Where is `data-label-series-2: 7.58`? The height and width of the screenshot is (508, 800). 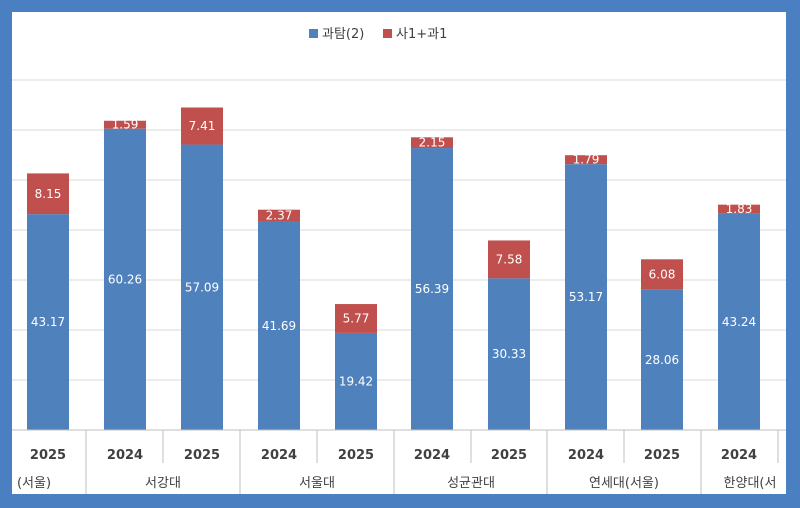
data-label-series-2: 7.58 is located at coordinates (509, 259).